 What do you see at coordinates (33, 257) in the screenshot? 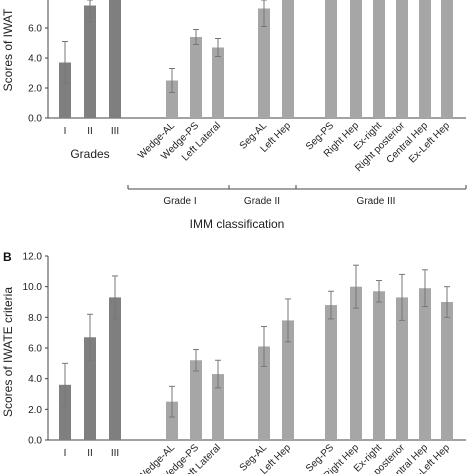
I see `y-tick-label: 12.0` at bounding box center [33, 257].